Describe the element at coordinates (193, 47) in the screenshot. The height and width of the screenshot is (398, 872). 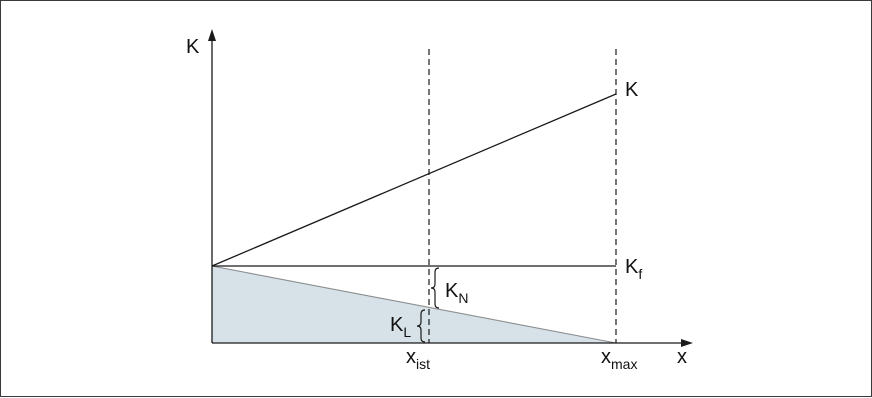
I see `y-axis-label: K` at that location.